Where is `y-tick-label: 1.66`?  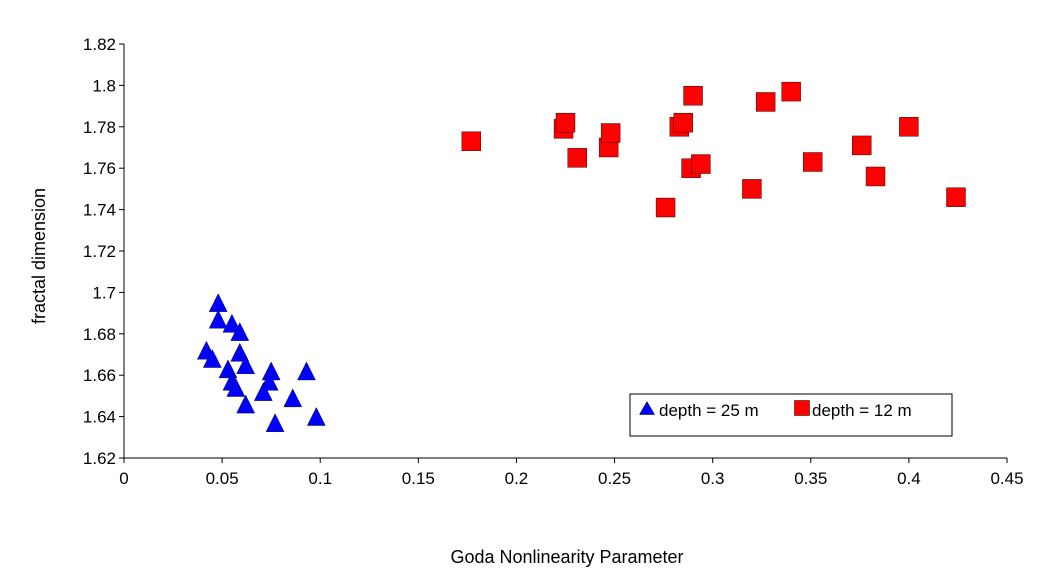 y-tick-label: 1.66 is located at coordinates (99, 375).